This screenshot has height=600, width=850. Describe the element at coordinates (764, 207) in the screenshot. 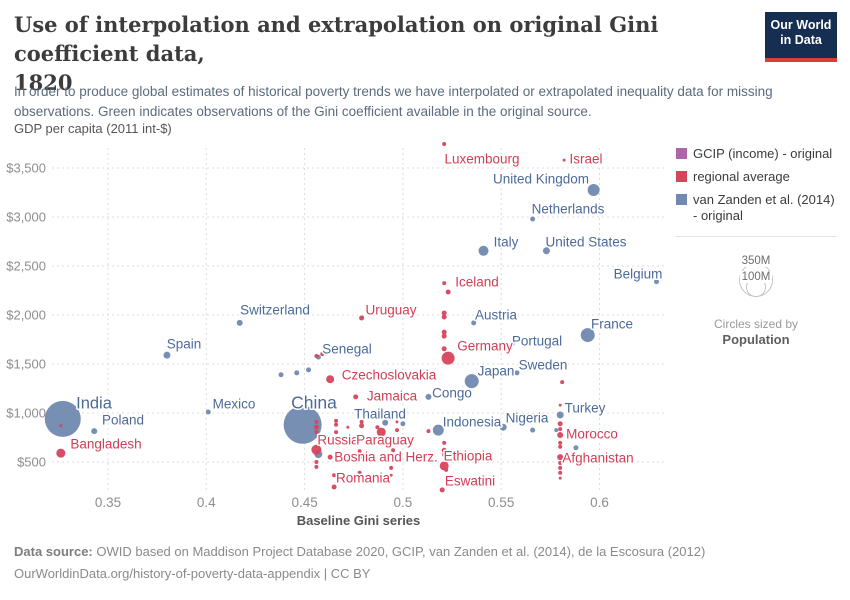

I see `legend-label-van-zanden: van Zanden et al. (2014) - original` at that location.